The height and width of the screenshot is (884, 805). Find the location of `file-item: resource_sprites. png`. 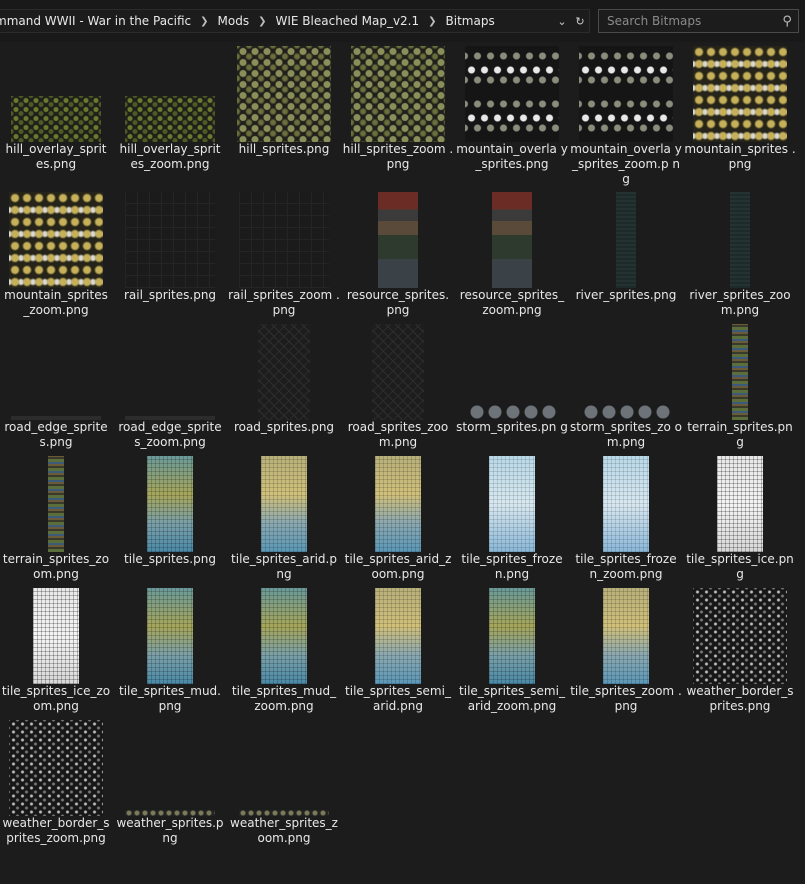

file-item: resource_sprites. png is located at coordinates (398, 252).